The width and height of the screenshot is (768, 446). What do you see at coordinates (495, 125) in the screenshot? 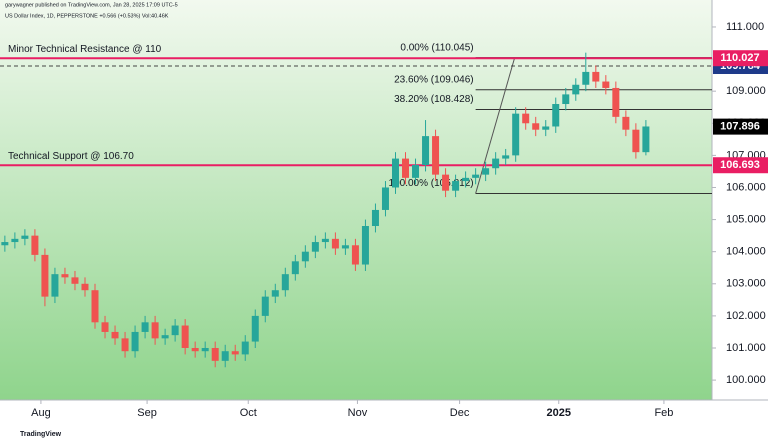
I see `trend-line` at bounding box center [495, 125].